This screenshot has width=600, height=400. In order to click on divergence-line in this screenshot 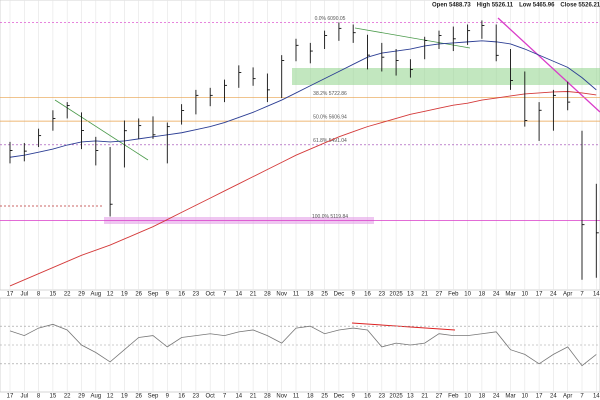, I will do `click(403, 326)`.